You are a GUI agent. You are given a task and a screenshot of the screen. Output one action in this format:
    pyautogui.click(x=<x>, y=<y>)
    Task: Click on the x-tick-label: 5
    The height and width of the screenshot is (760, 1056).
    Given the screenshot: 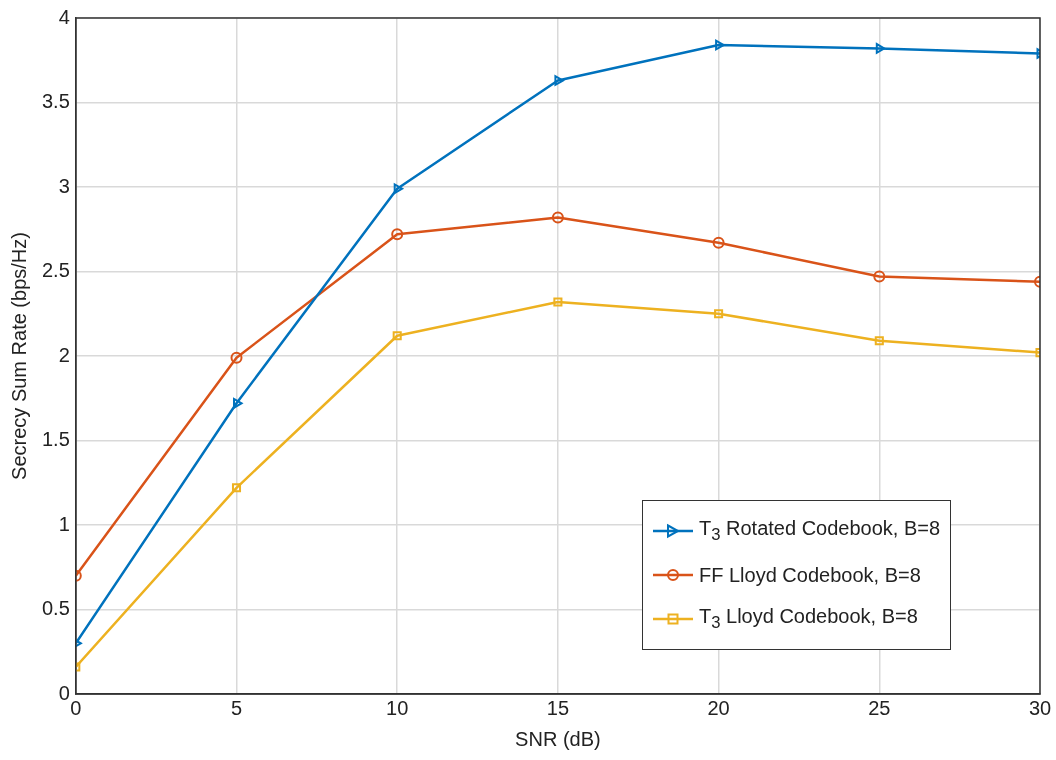 What is the action you would take?
    pyautogui.click(x=236, y=707)
    